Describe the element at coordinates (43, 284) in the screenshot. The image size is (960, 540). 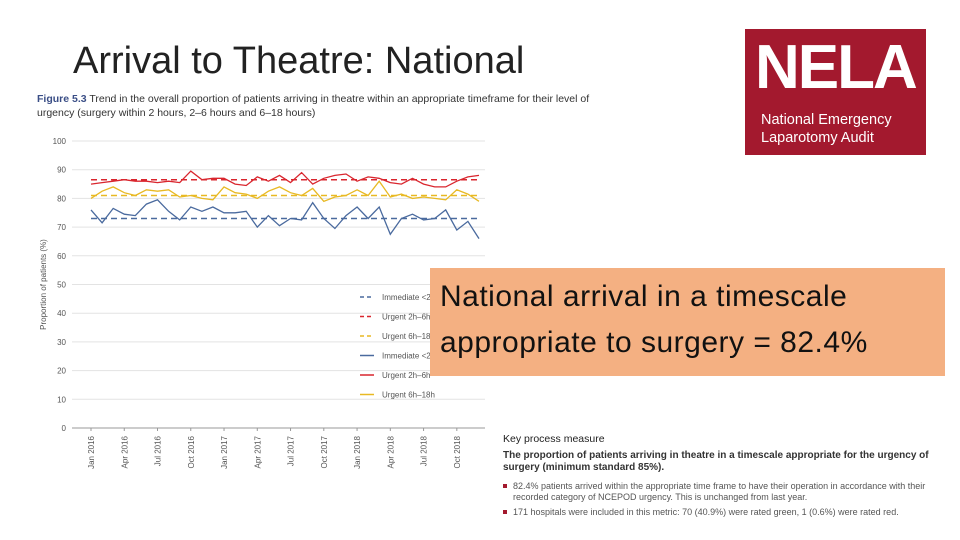
I see `y-axis-label: Proportion of patients (%)` at that location.